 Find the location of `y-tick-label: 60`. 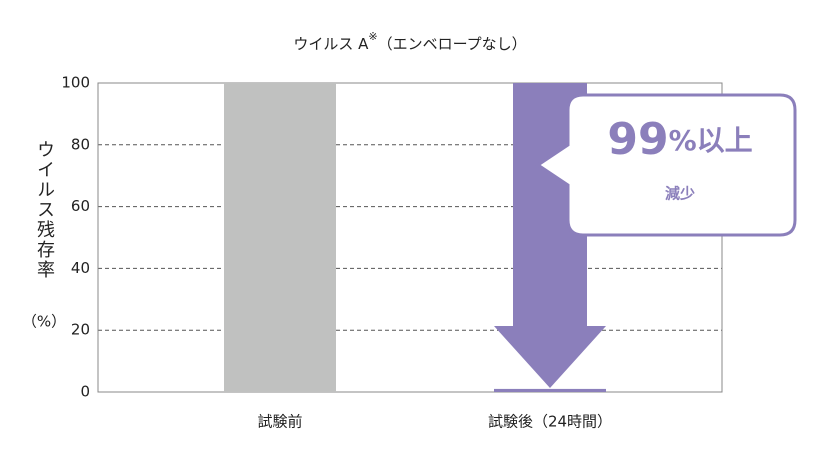

y-tick-label: 60 is located at coordinates (80, 206).